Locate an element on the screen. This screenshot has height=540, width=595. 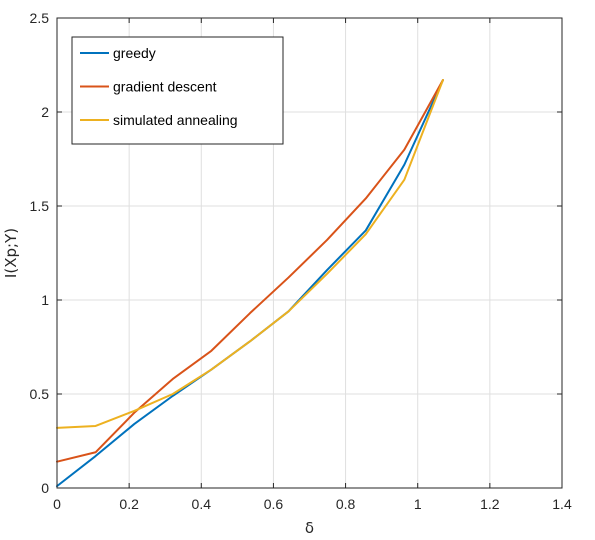
y-tick-label: 1.5 is located at coordinates (40, 206).